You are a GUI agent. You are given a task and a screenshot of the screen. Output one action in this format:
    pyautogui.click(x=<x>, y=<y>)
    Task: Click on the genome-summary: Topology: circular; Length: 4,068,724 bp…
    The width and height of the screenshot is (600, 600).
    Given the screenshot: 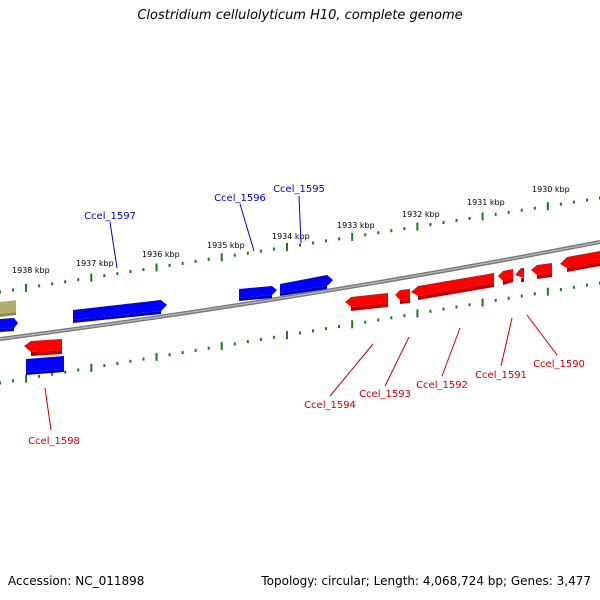 What is the action you would take?
    pyautogui.click(x=426, y=581)
    